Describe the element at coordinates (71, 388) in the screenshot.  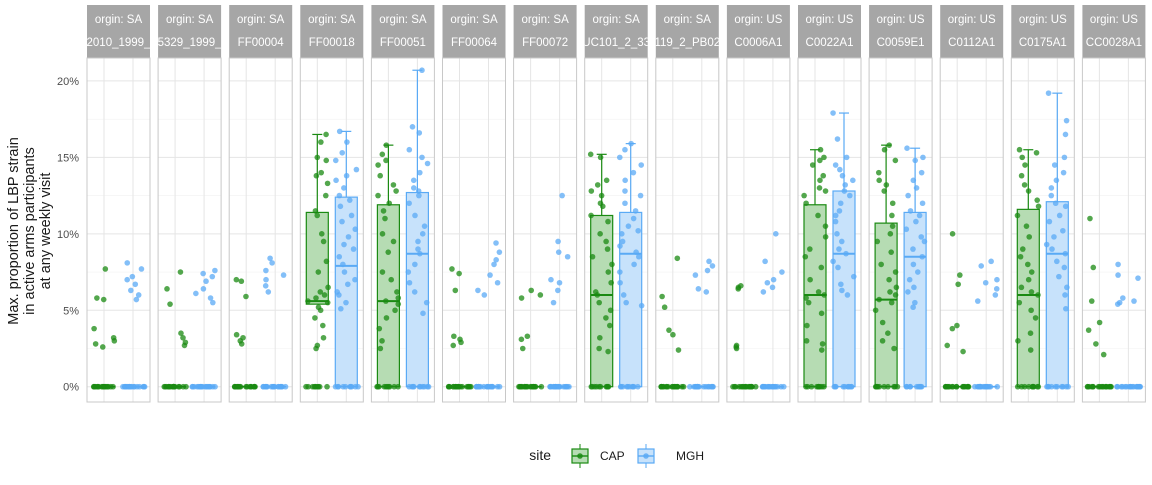
I see `y-tick-label: 0%` at that location.